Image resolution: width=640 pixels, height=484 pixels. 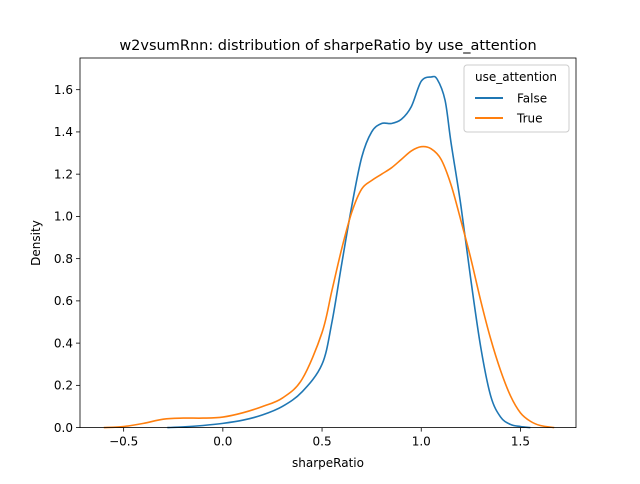 What do you see at coordinates (63, 90) in the screenshot?
I see `y-tick-label: 1.6` at bounding box center [63, 90].